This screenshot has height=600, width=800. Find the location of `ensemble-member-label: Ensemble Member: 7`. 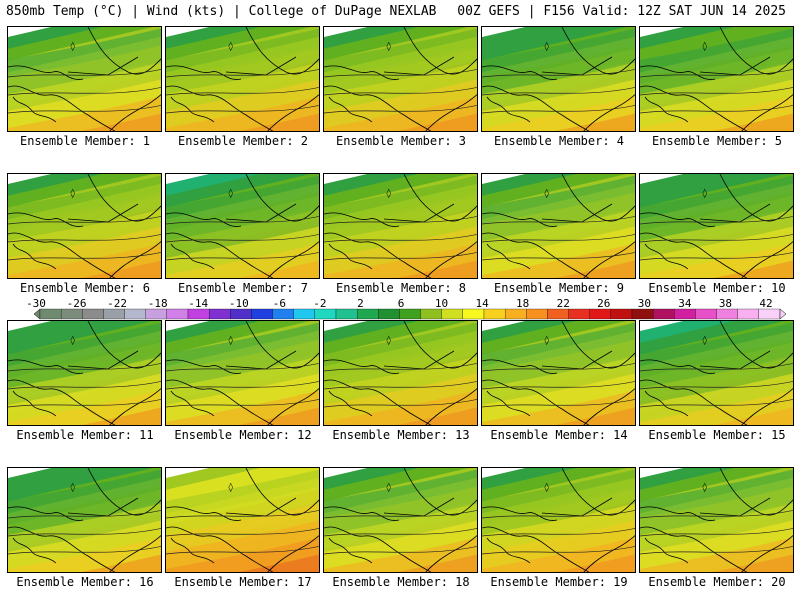

ensemble-member-label: Ensemble Member: 7 is located at coordinates (243, 288).